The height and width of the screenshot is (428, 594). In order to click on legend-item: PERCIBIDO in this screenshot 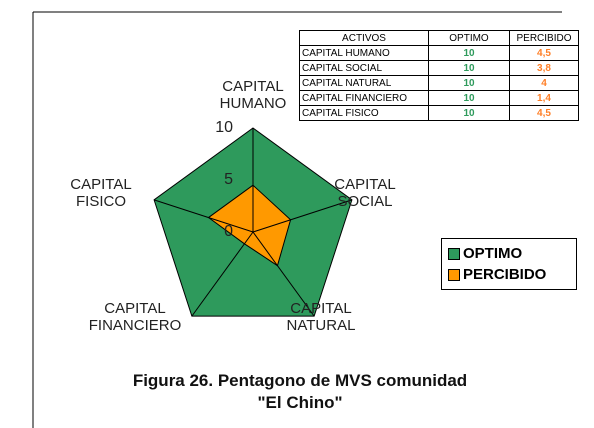, I will do `click(509, 274)`.